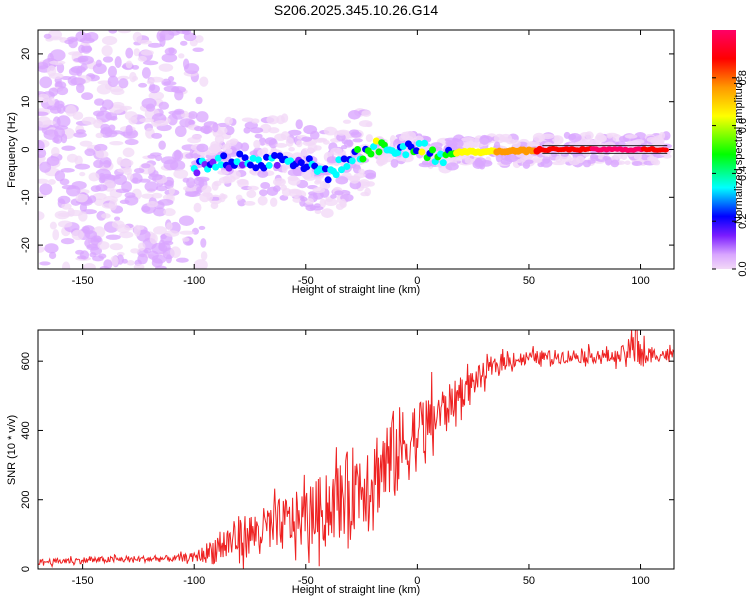 This screenshot has height=600, width=750. What do you see at coordinates (306, 581) in the screenshot?
I see `snr-x-tick-label: -50` at bounding box center [306, 581].